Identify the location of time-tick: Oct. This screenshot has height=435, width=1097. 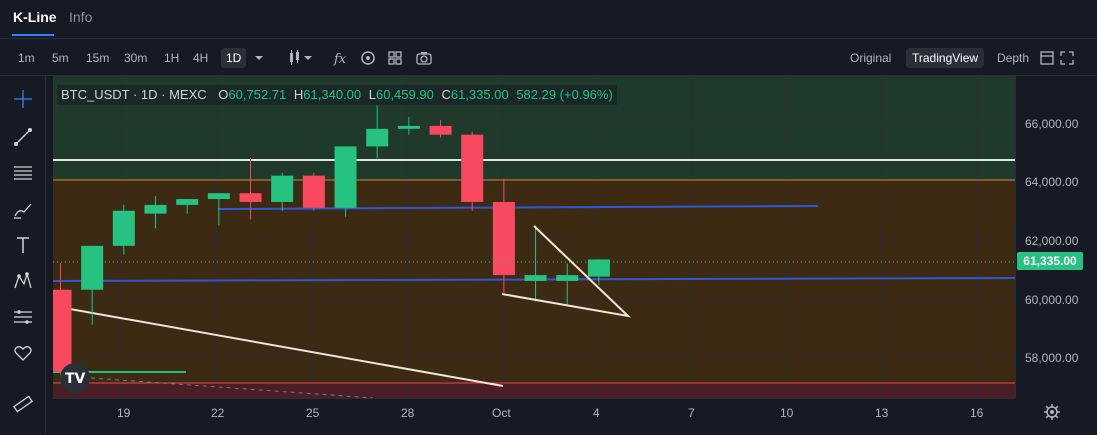
(501, 413).